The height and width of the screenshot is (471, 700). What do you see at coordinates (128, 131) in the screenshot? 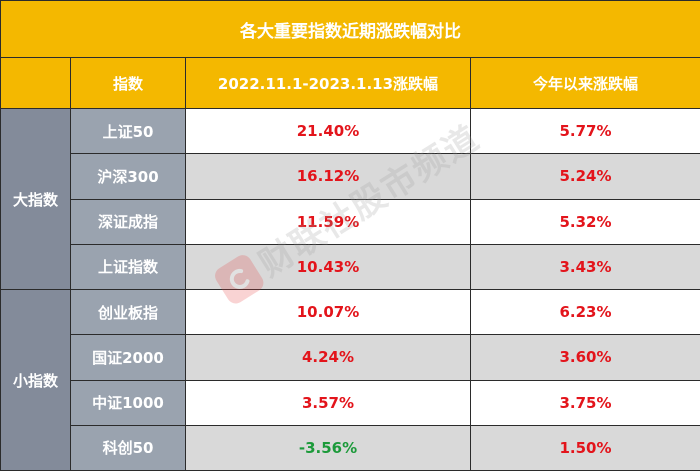
I see `index-name: 上证50` at bounding box center [128, 131].